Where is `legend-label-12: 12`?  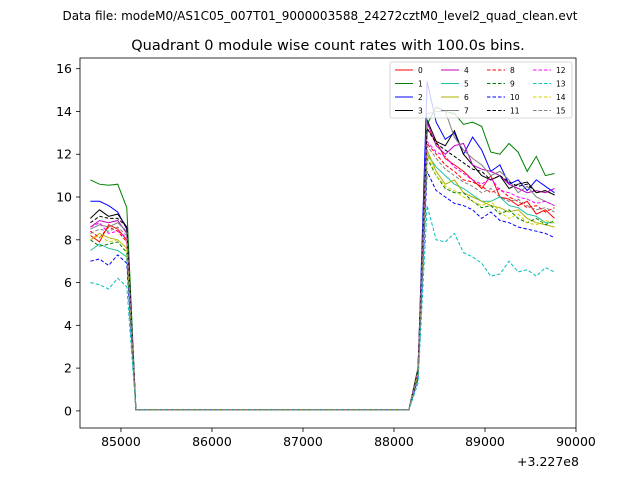
legend-label-12: 12 is located at coordinates (561, 70).